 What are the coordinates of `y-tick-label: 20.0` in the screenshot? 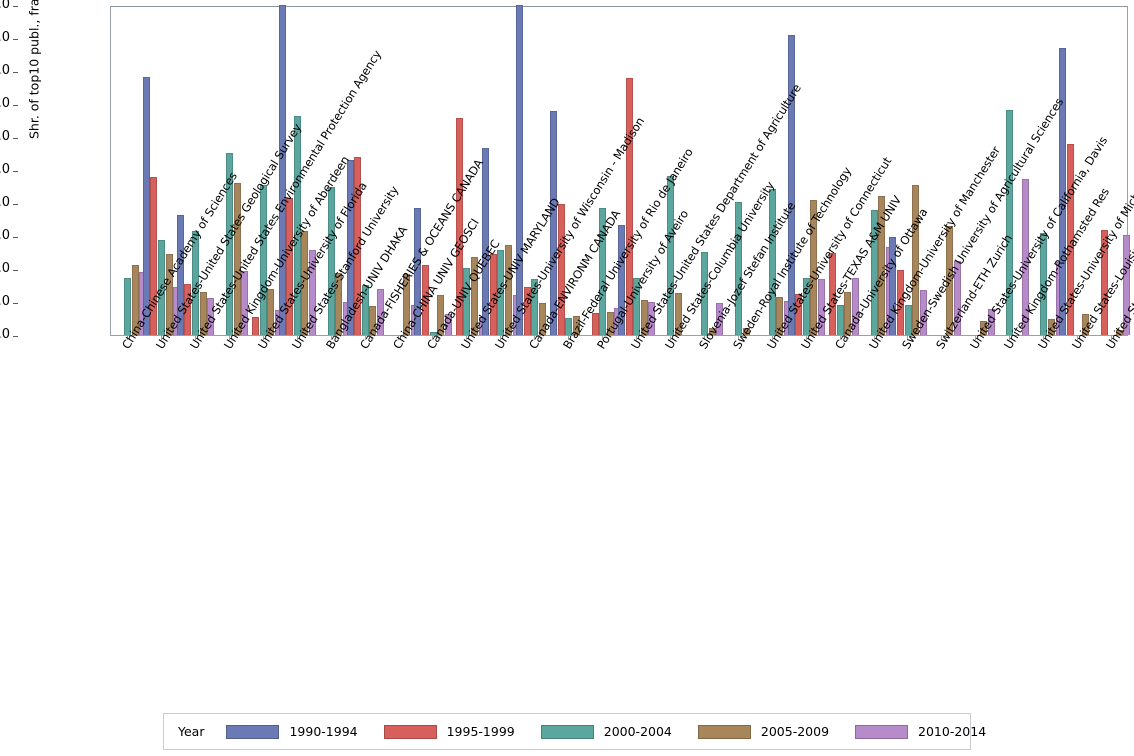 It's located at (5, 268).